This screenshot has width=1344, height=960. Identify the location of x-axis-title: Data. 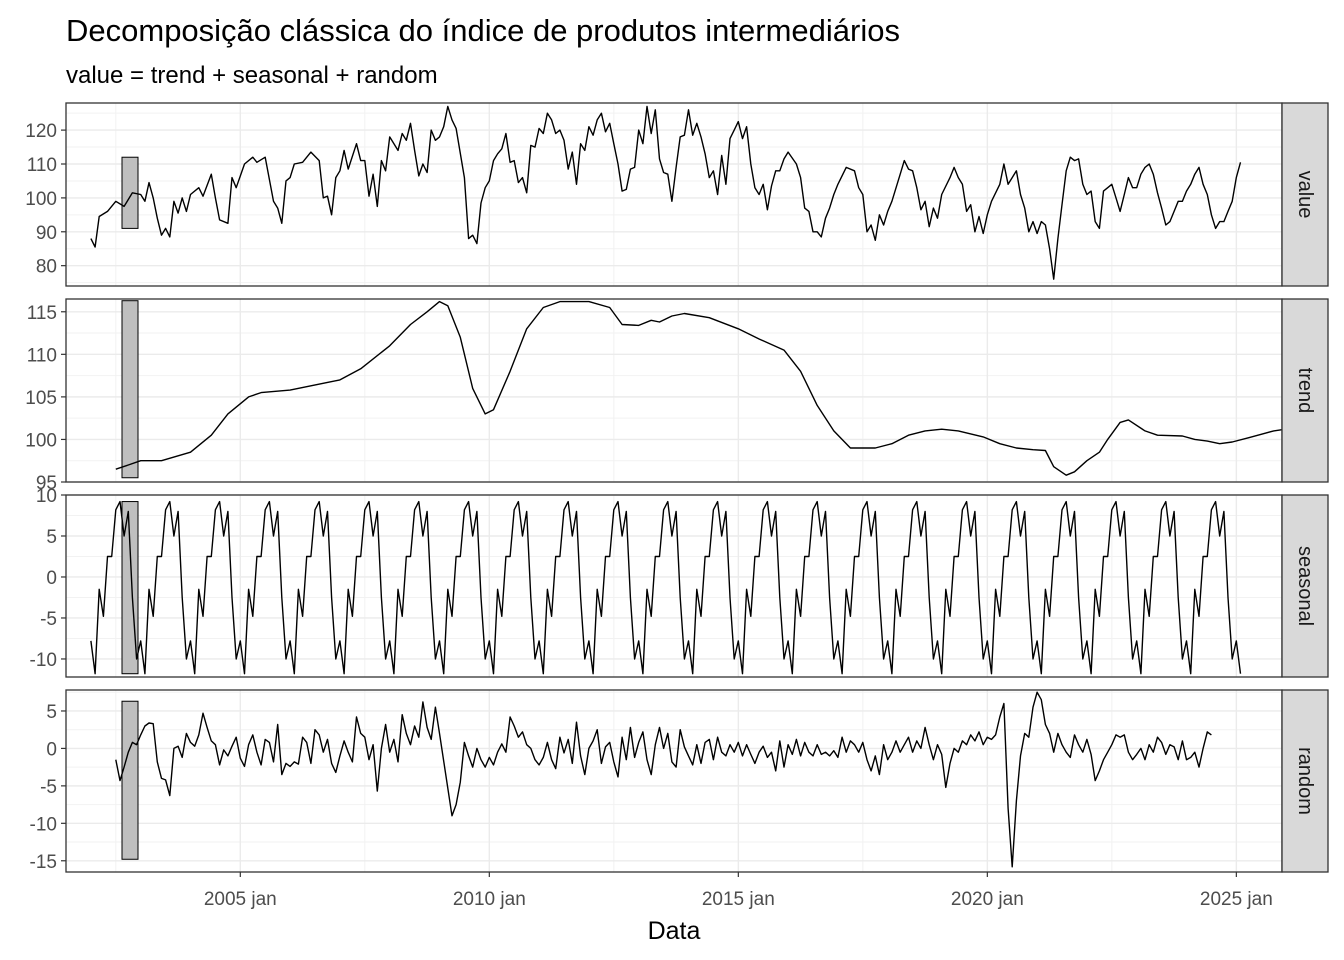
(674, 931).